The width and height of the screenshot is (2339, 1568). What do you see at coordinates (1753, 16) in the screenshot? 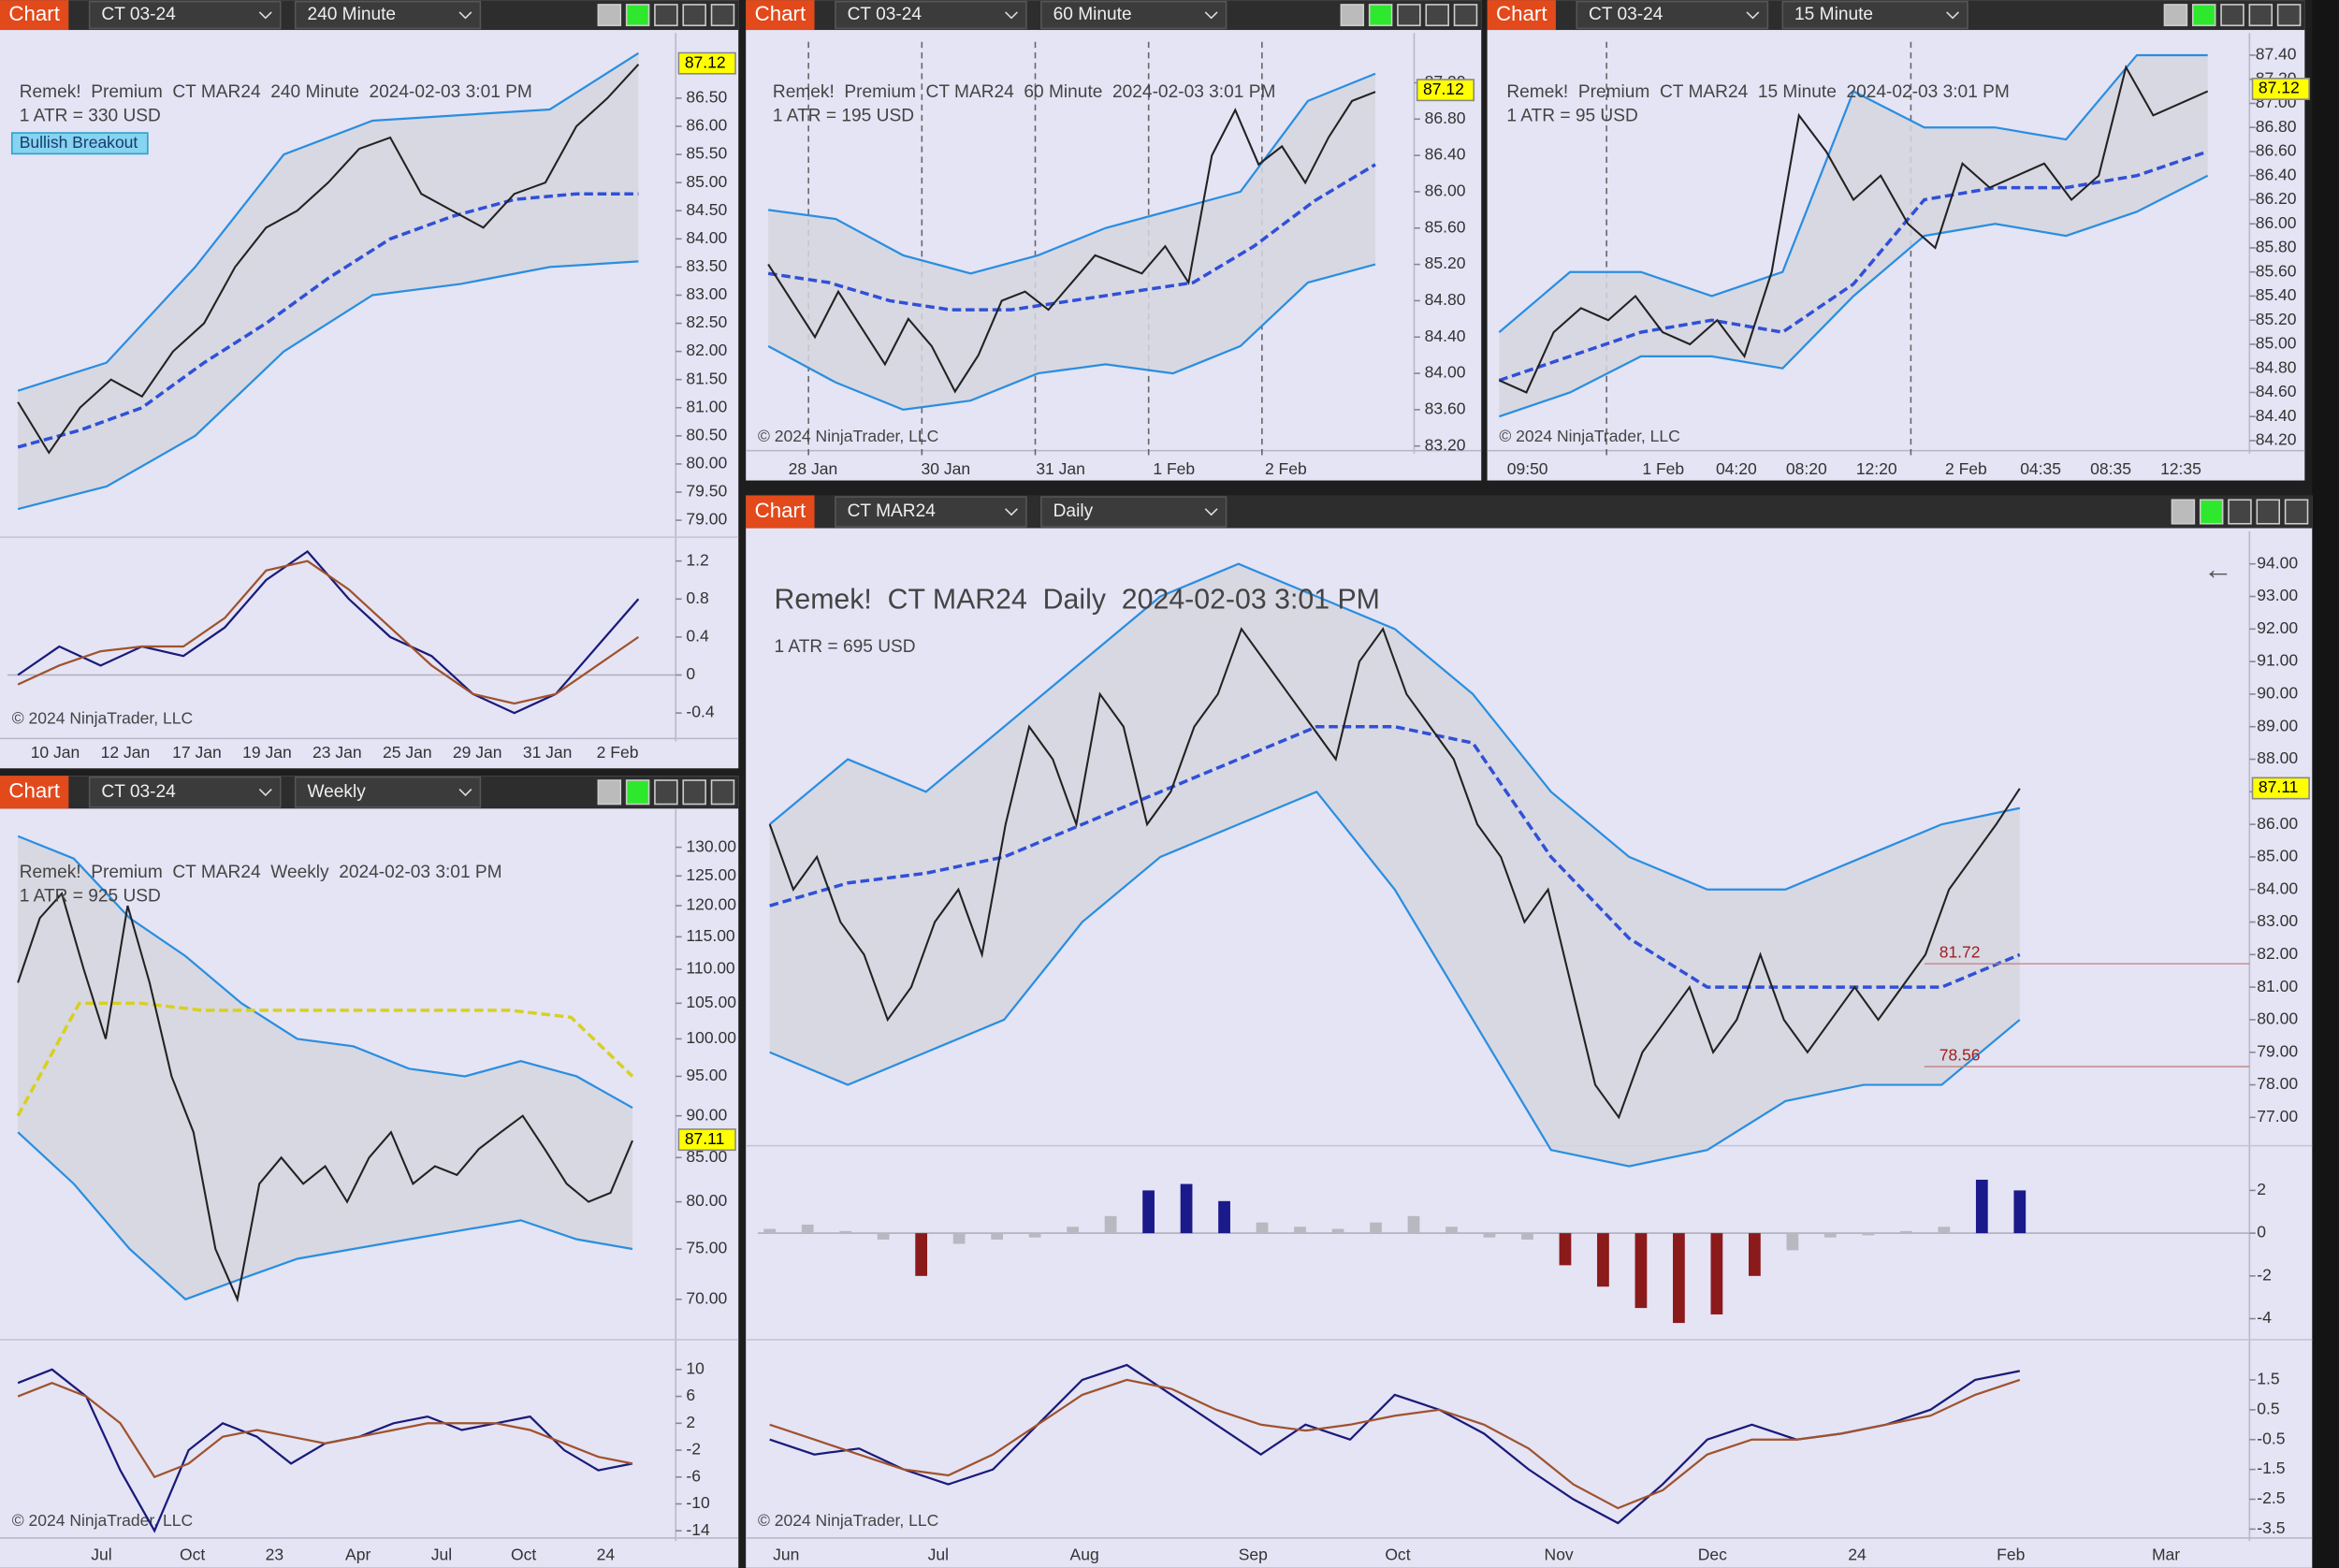
I see `dropdown-arrow` at bounding box center [1753, 16].